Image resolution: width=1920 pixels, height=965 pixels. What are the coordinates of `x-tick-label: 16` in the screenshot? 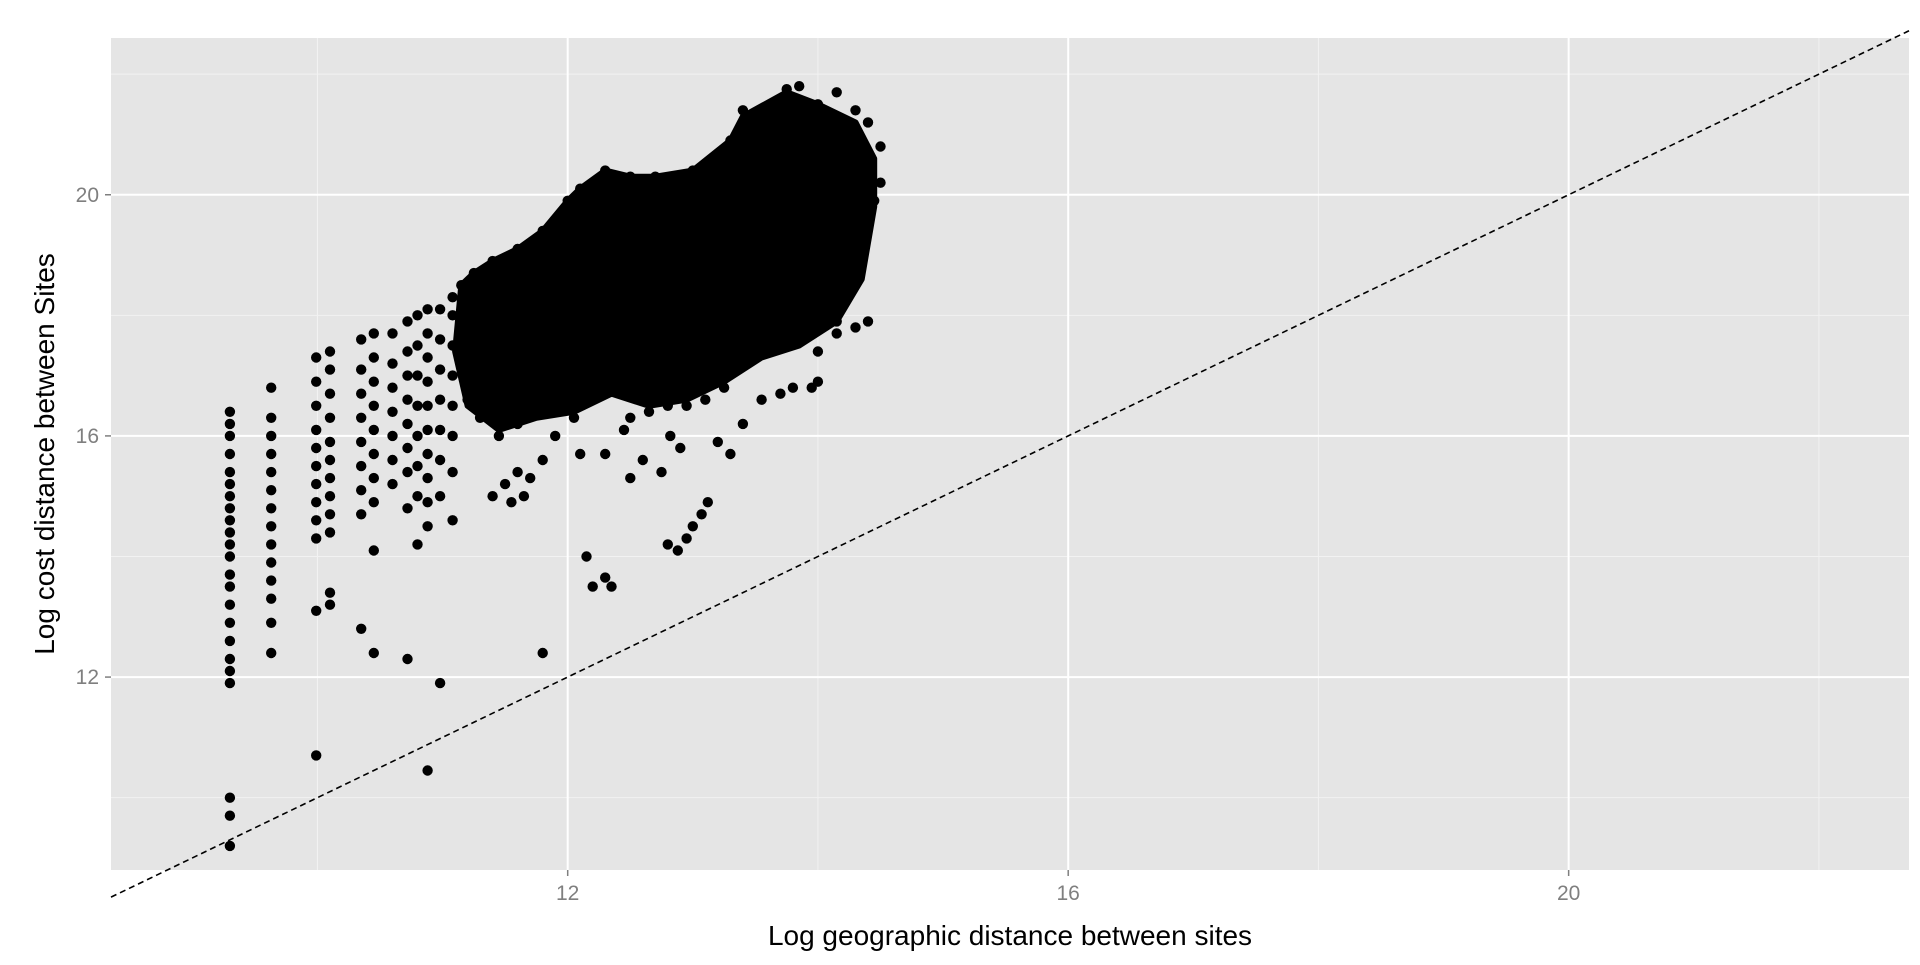 It's located at (1068, 893).